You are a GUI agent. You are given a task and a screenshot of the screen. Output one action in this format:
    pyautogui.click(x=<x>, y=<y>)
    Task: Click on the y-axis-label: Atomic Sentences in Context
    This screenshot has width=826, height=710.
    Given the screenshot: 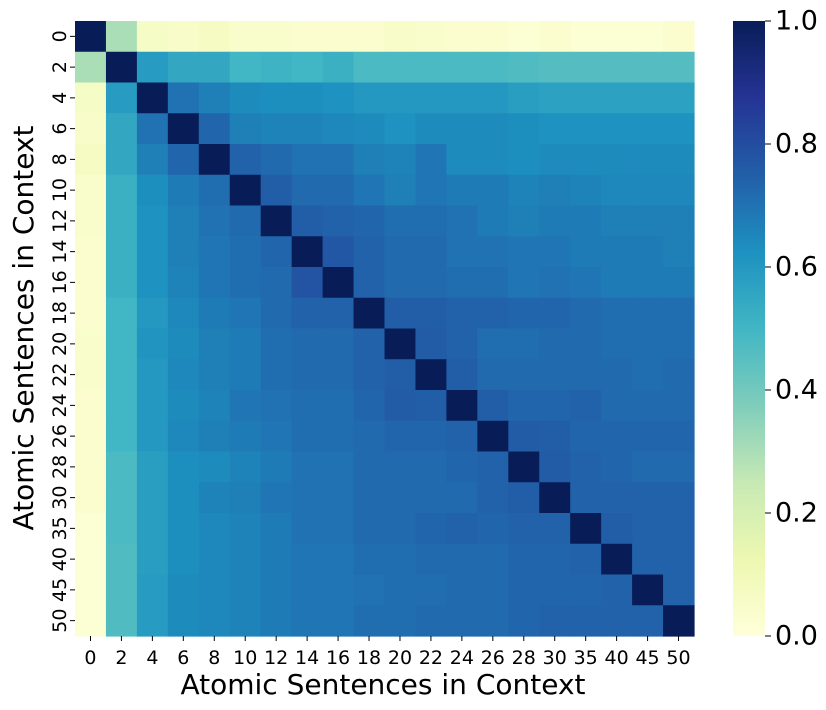 What is the action you would take?
    pyautogui.click(x=23, y=327)
    